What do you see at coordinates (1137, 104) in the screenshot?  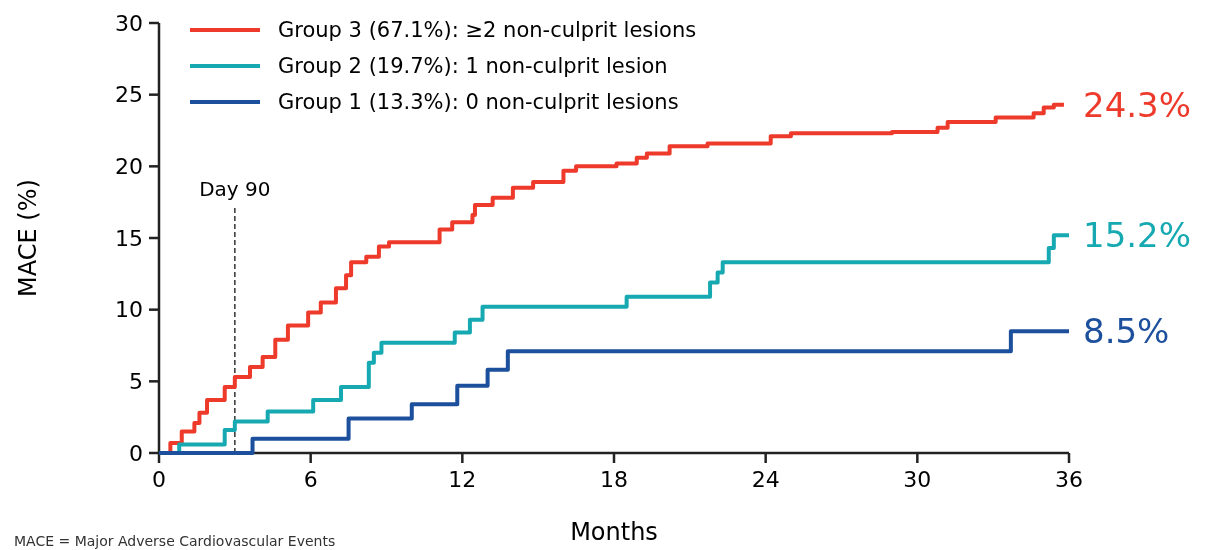 I see `text: 24.3%` at bounding box center [1137, 104].